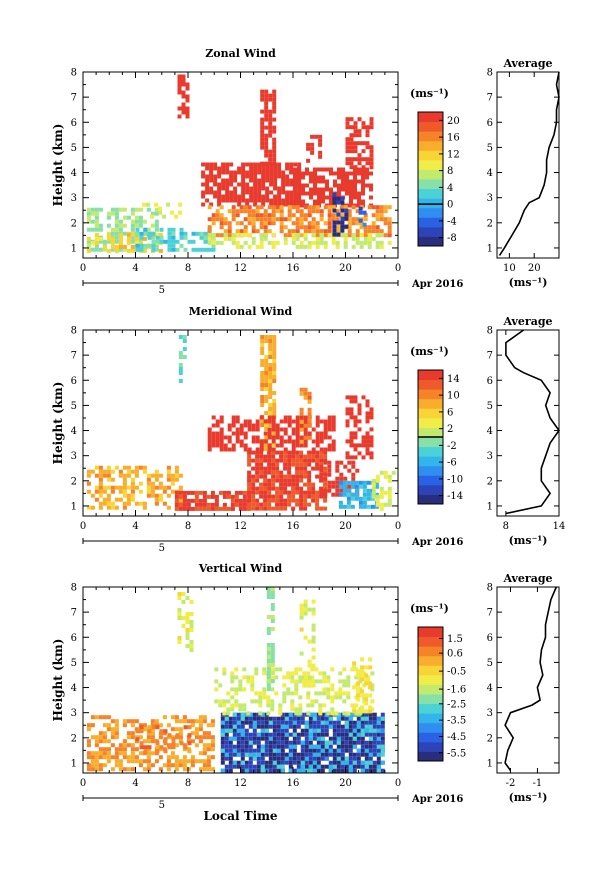 The width and height of the screenshot is (615, 873). Describe the element at coordinates (430, 737) in the screenshot. I see `vertical-colorbar-swatch` at that location.